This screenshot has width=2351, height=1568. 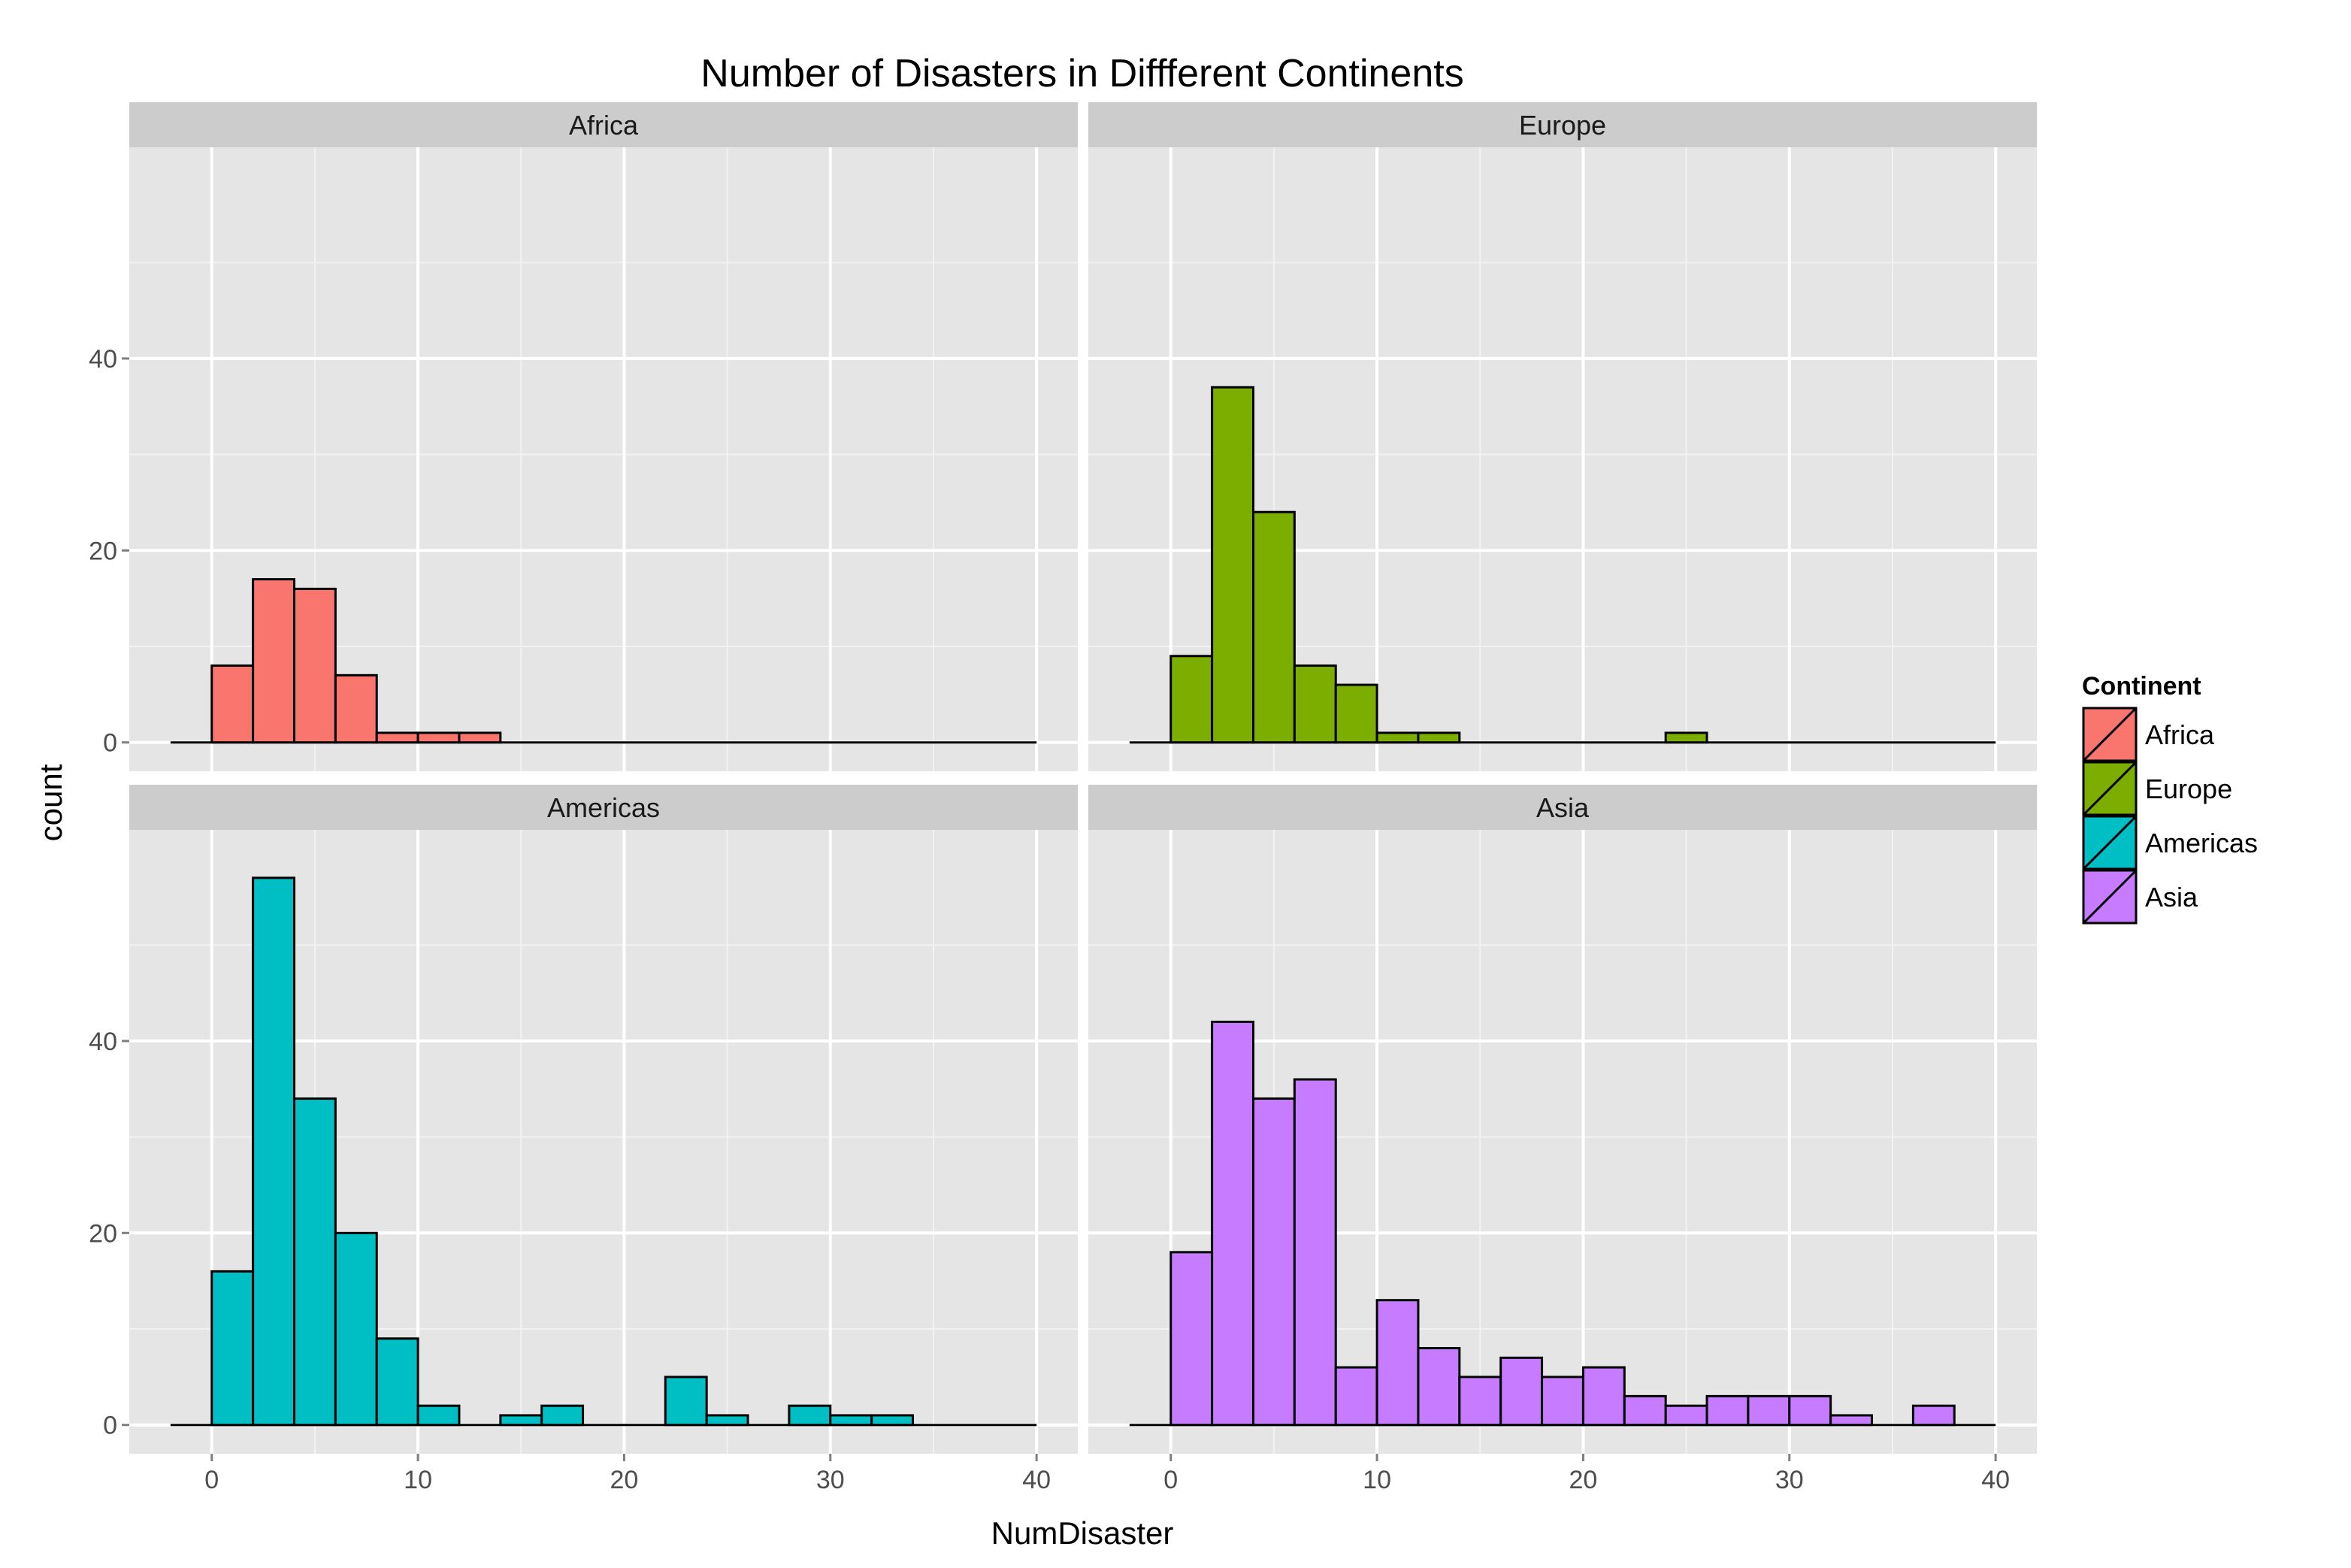 I want to click on legend-entries: Africa Europe Americas Asia, so click(x=2170, y=816).